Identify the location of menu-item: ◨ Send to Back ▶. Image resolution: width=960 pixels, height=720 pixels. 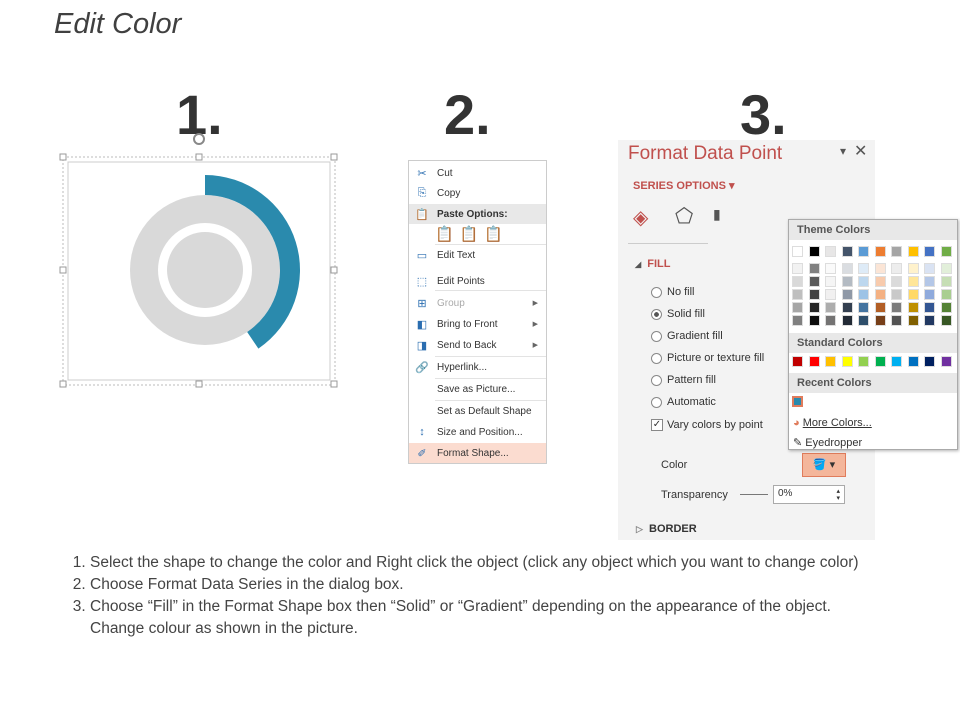
(477, 345).